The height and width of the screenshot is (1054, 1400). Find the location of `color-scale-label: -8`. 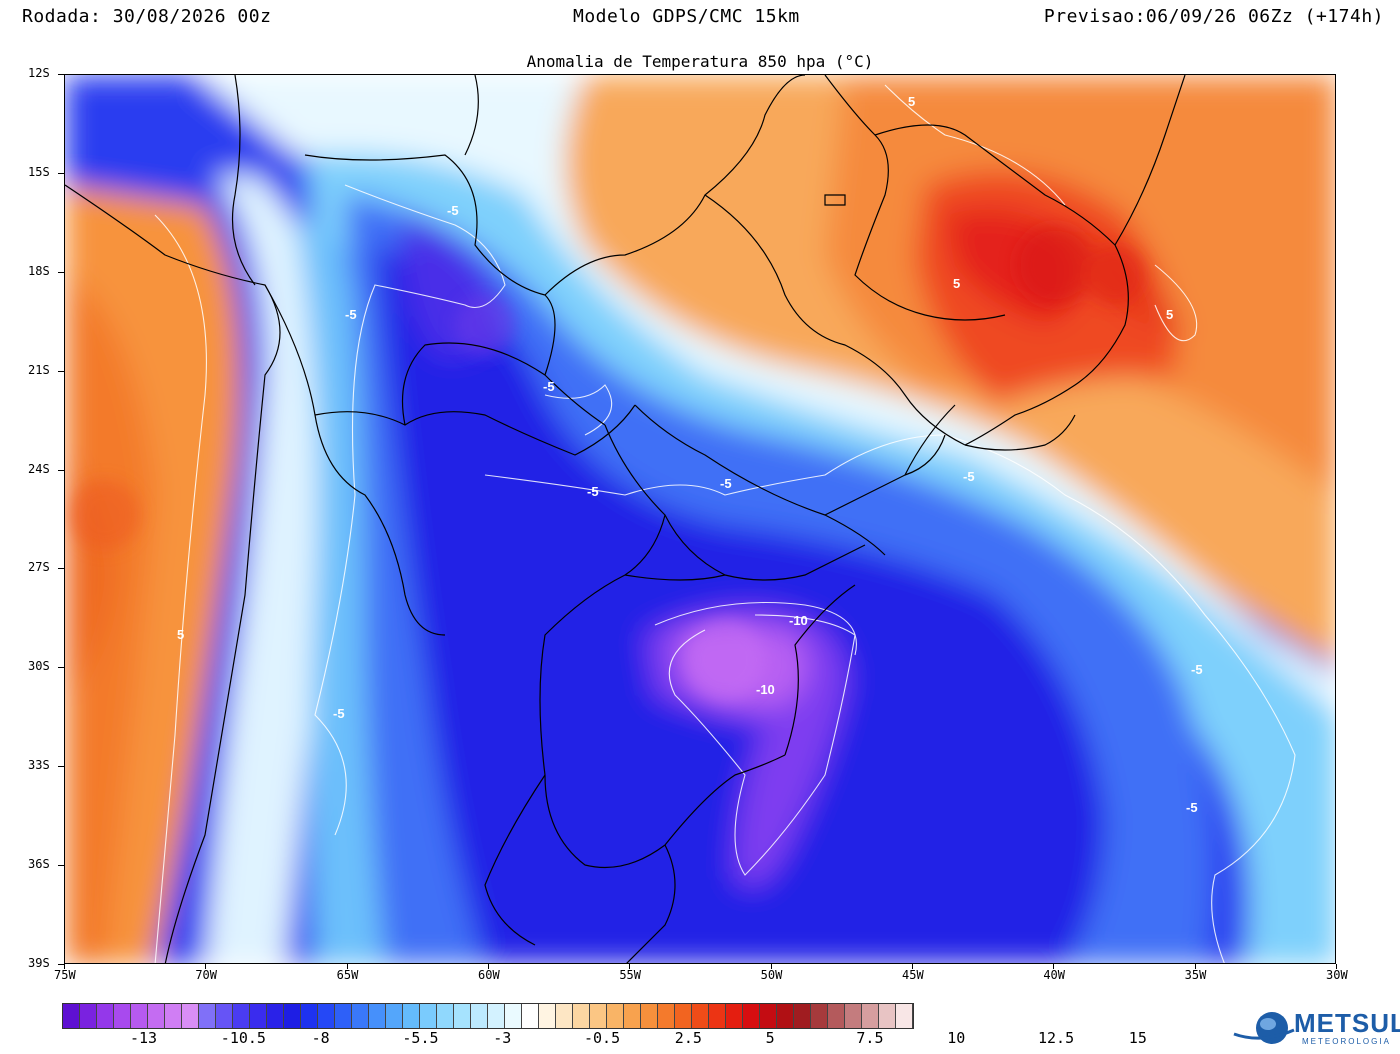

color-scale-label: -8 is located at coordinates (320, 1038).